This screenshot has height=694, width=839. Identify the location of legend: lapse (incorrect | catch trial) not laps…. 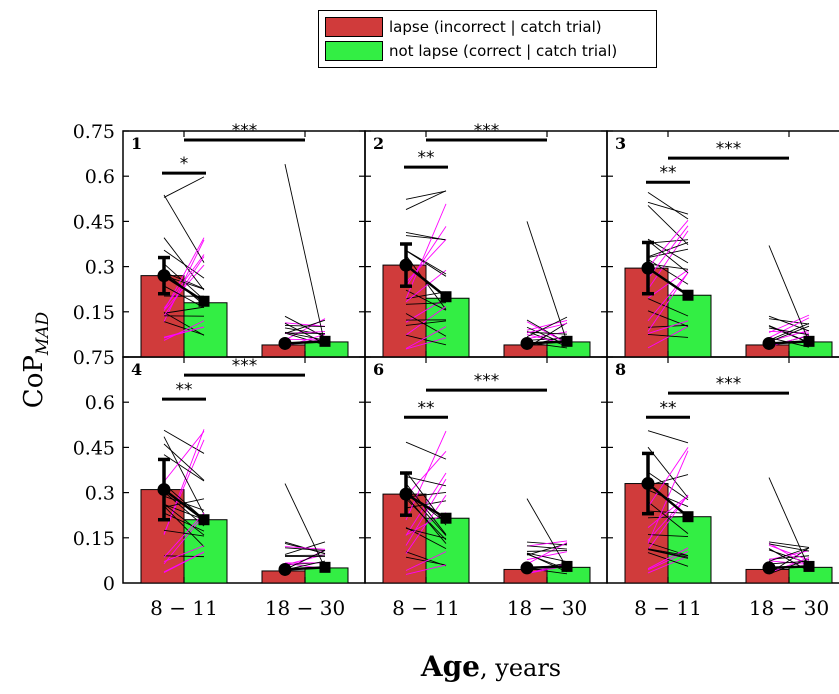
(487, 39).